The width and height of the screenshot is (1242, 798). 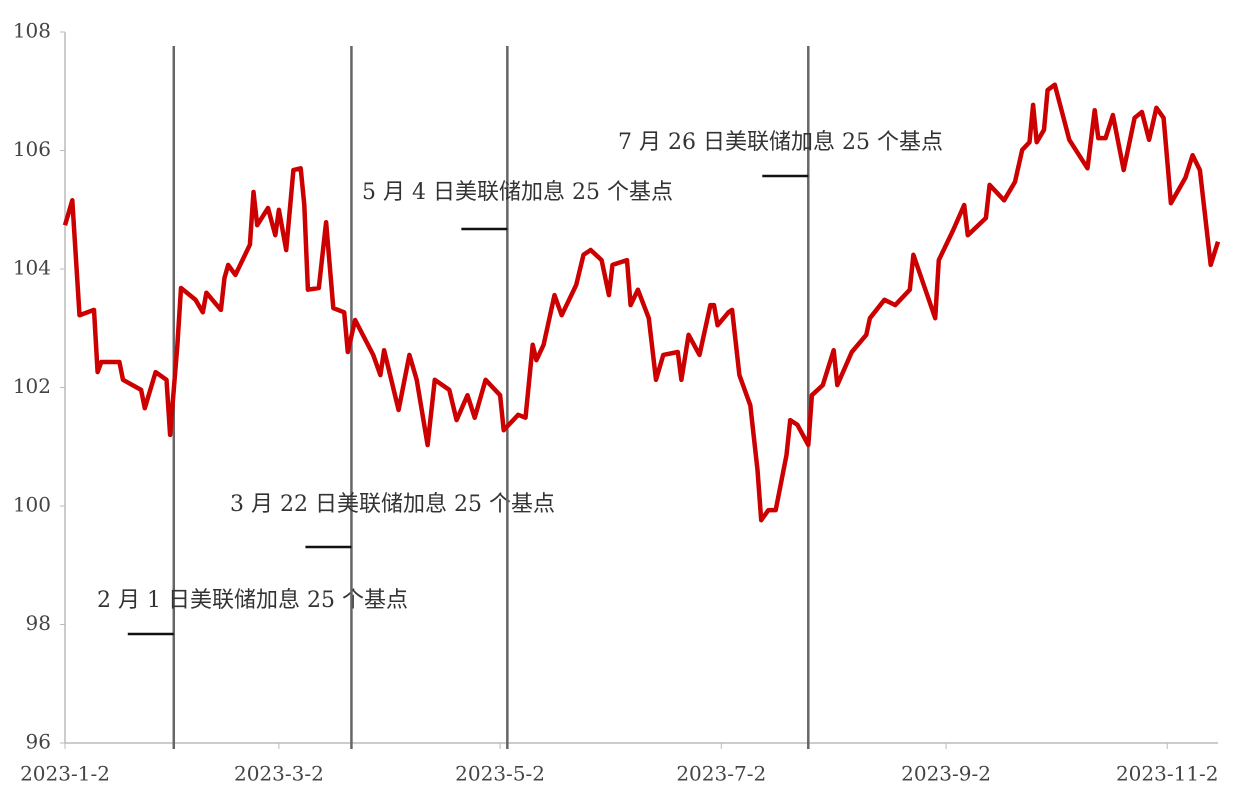 I want to click on x-tick-label: 2023-11-2, so click(x=1167, y=774).